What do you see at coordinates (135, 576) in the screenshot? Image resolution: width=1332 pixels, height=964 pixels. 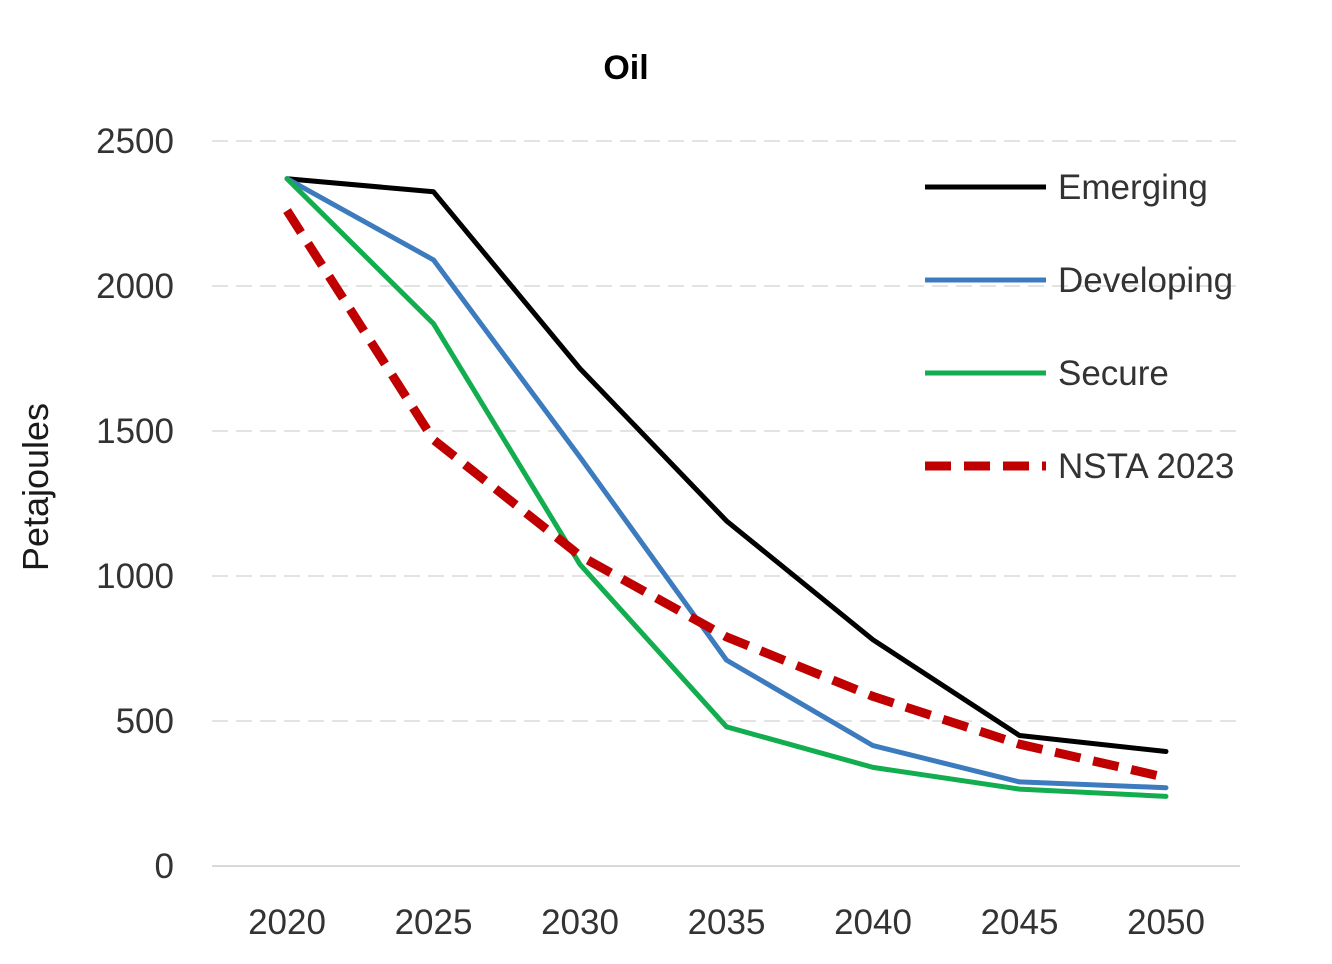 I see `y-tick-label: 1000` at bounding box center [135, 576].